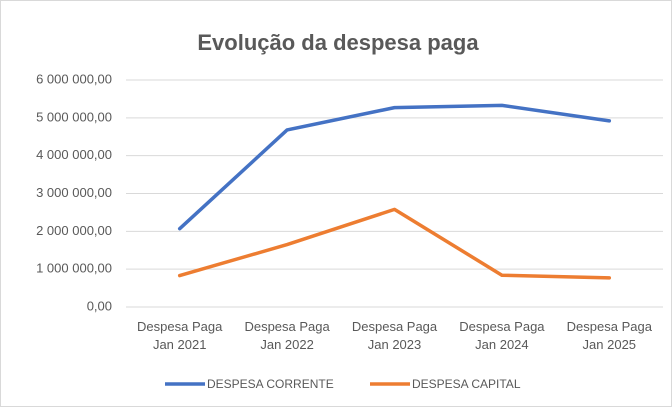 The height and width of the screenshot is (407, 672). I want to click on y-tick-label: 0,00, so click(99, 305).